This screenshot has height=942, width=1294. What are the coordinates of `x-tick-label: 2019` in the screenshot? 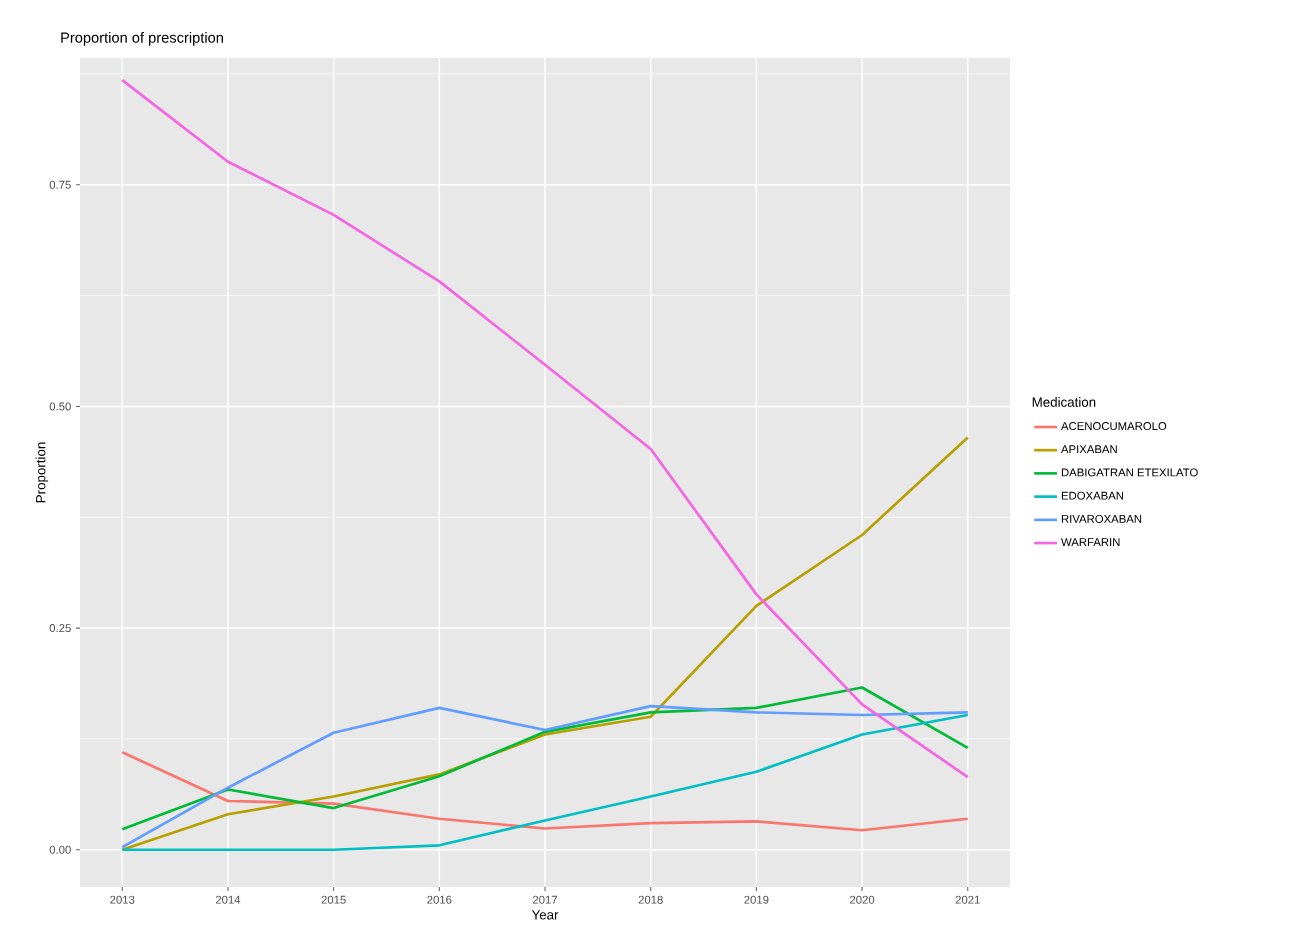 It's located at (756, 899).